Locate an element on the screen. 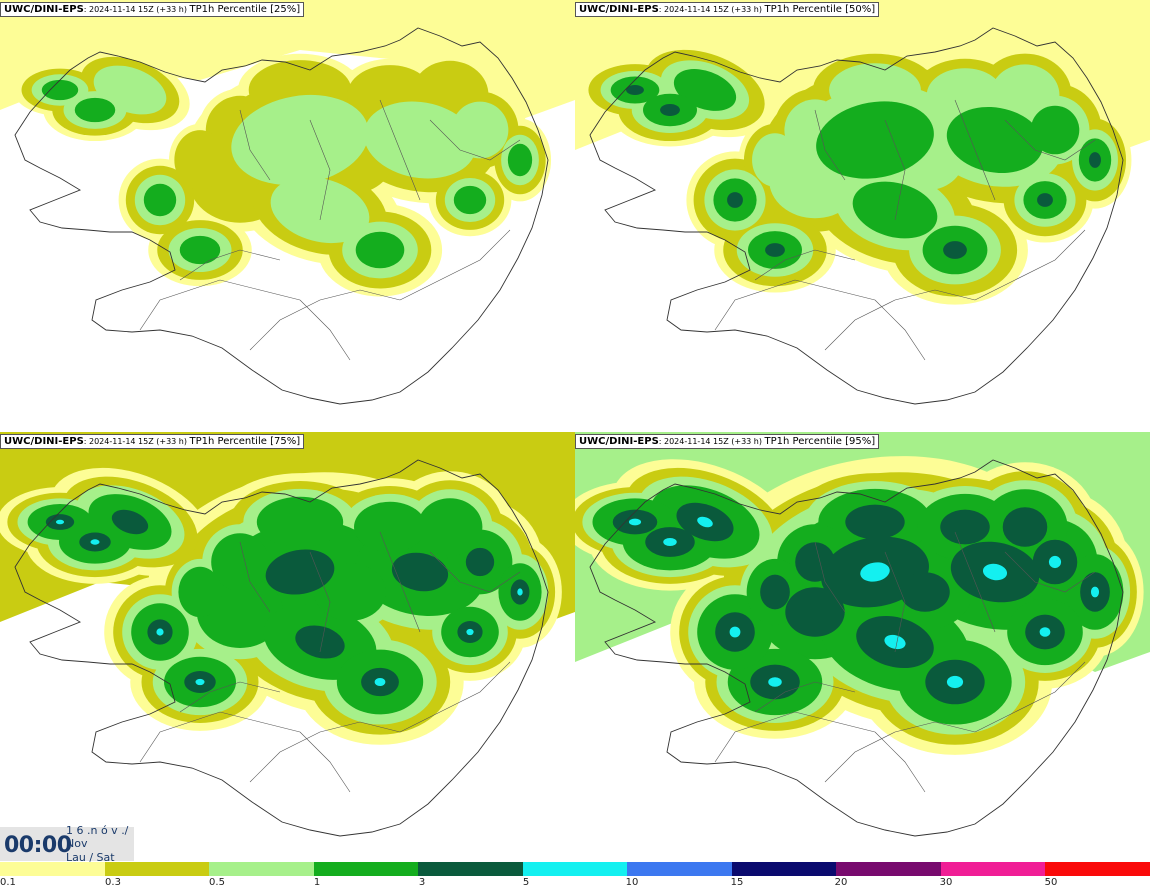  legend-label: 1 is located at coordinates (317, 882).